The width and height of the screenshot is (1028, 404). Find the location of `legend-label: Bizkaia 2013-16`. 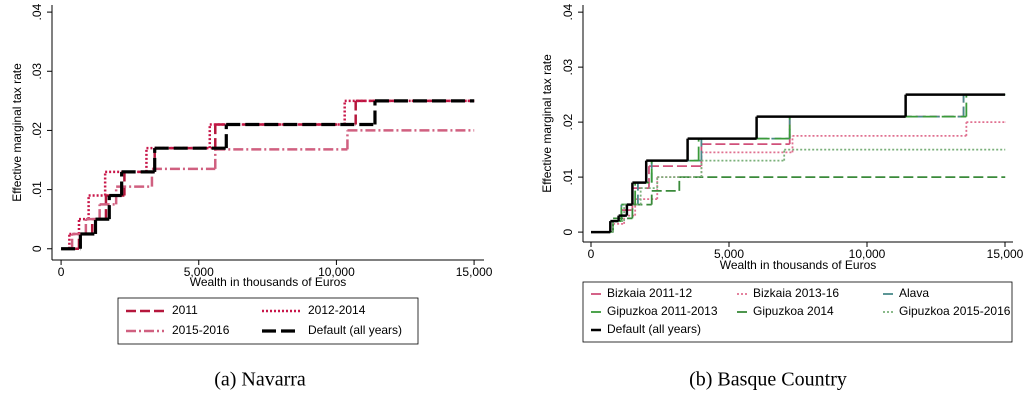

legend-label: Bizkaia 2013-16 is located at coordinates (796, 293).